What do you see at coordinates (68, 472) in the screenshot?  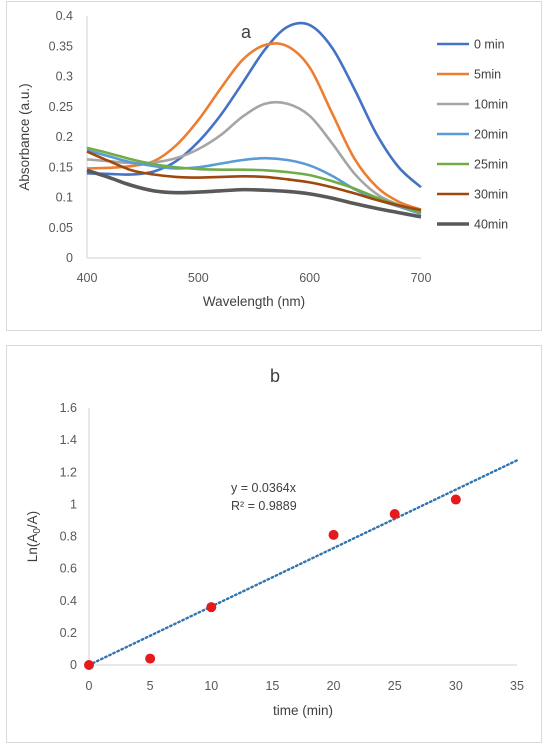 I see `y-tick-label: 1.2` at bounding box center [68, 472].